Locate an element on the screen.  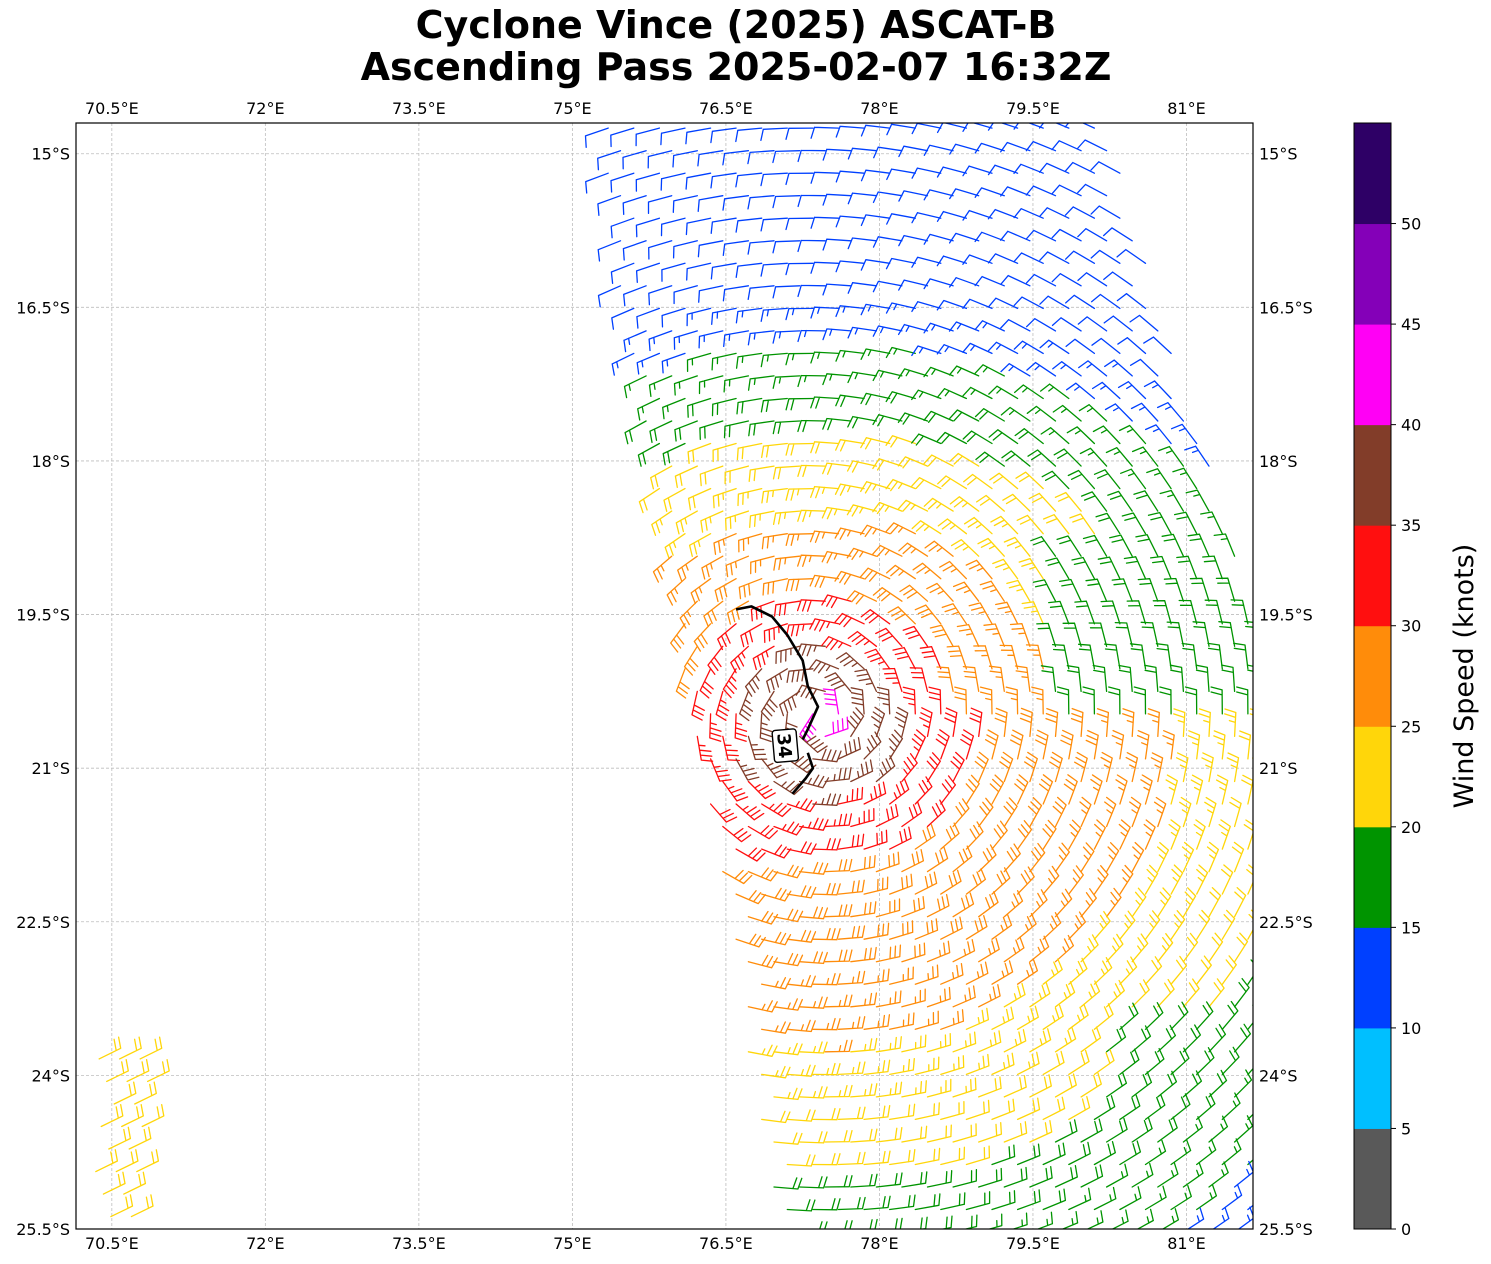
lat-tick-label-left: 18°S is located at coordinates (50, 461).